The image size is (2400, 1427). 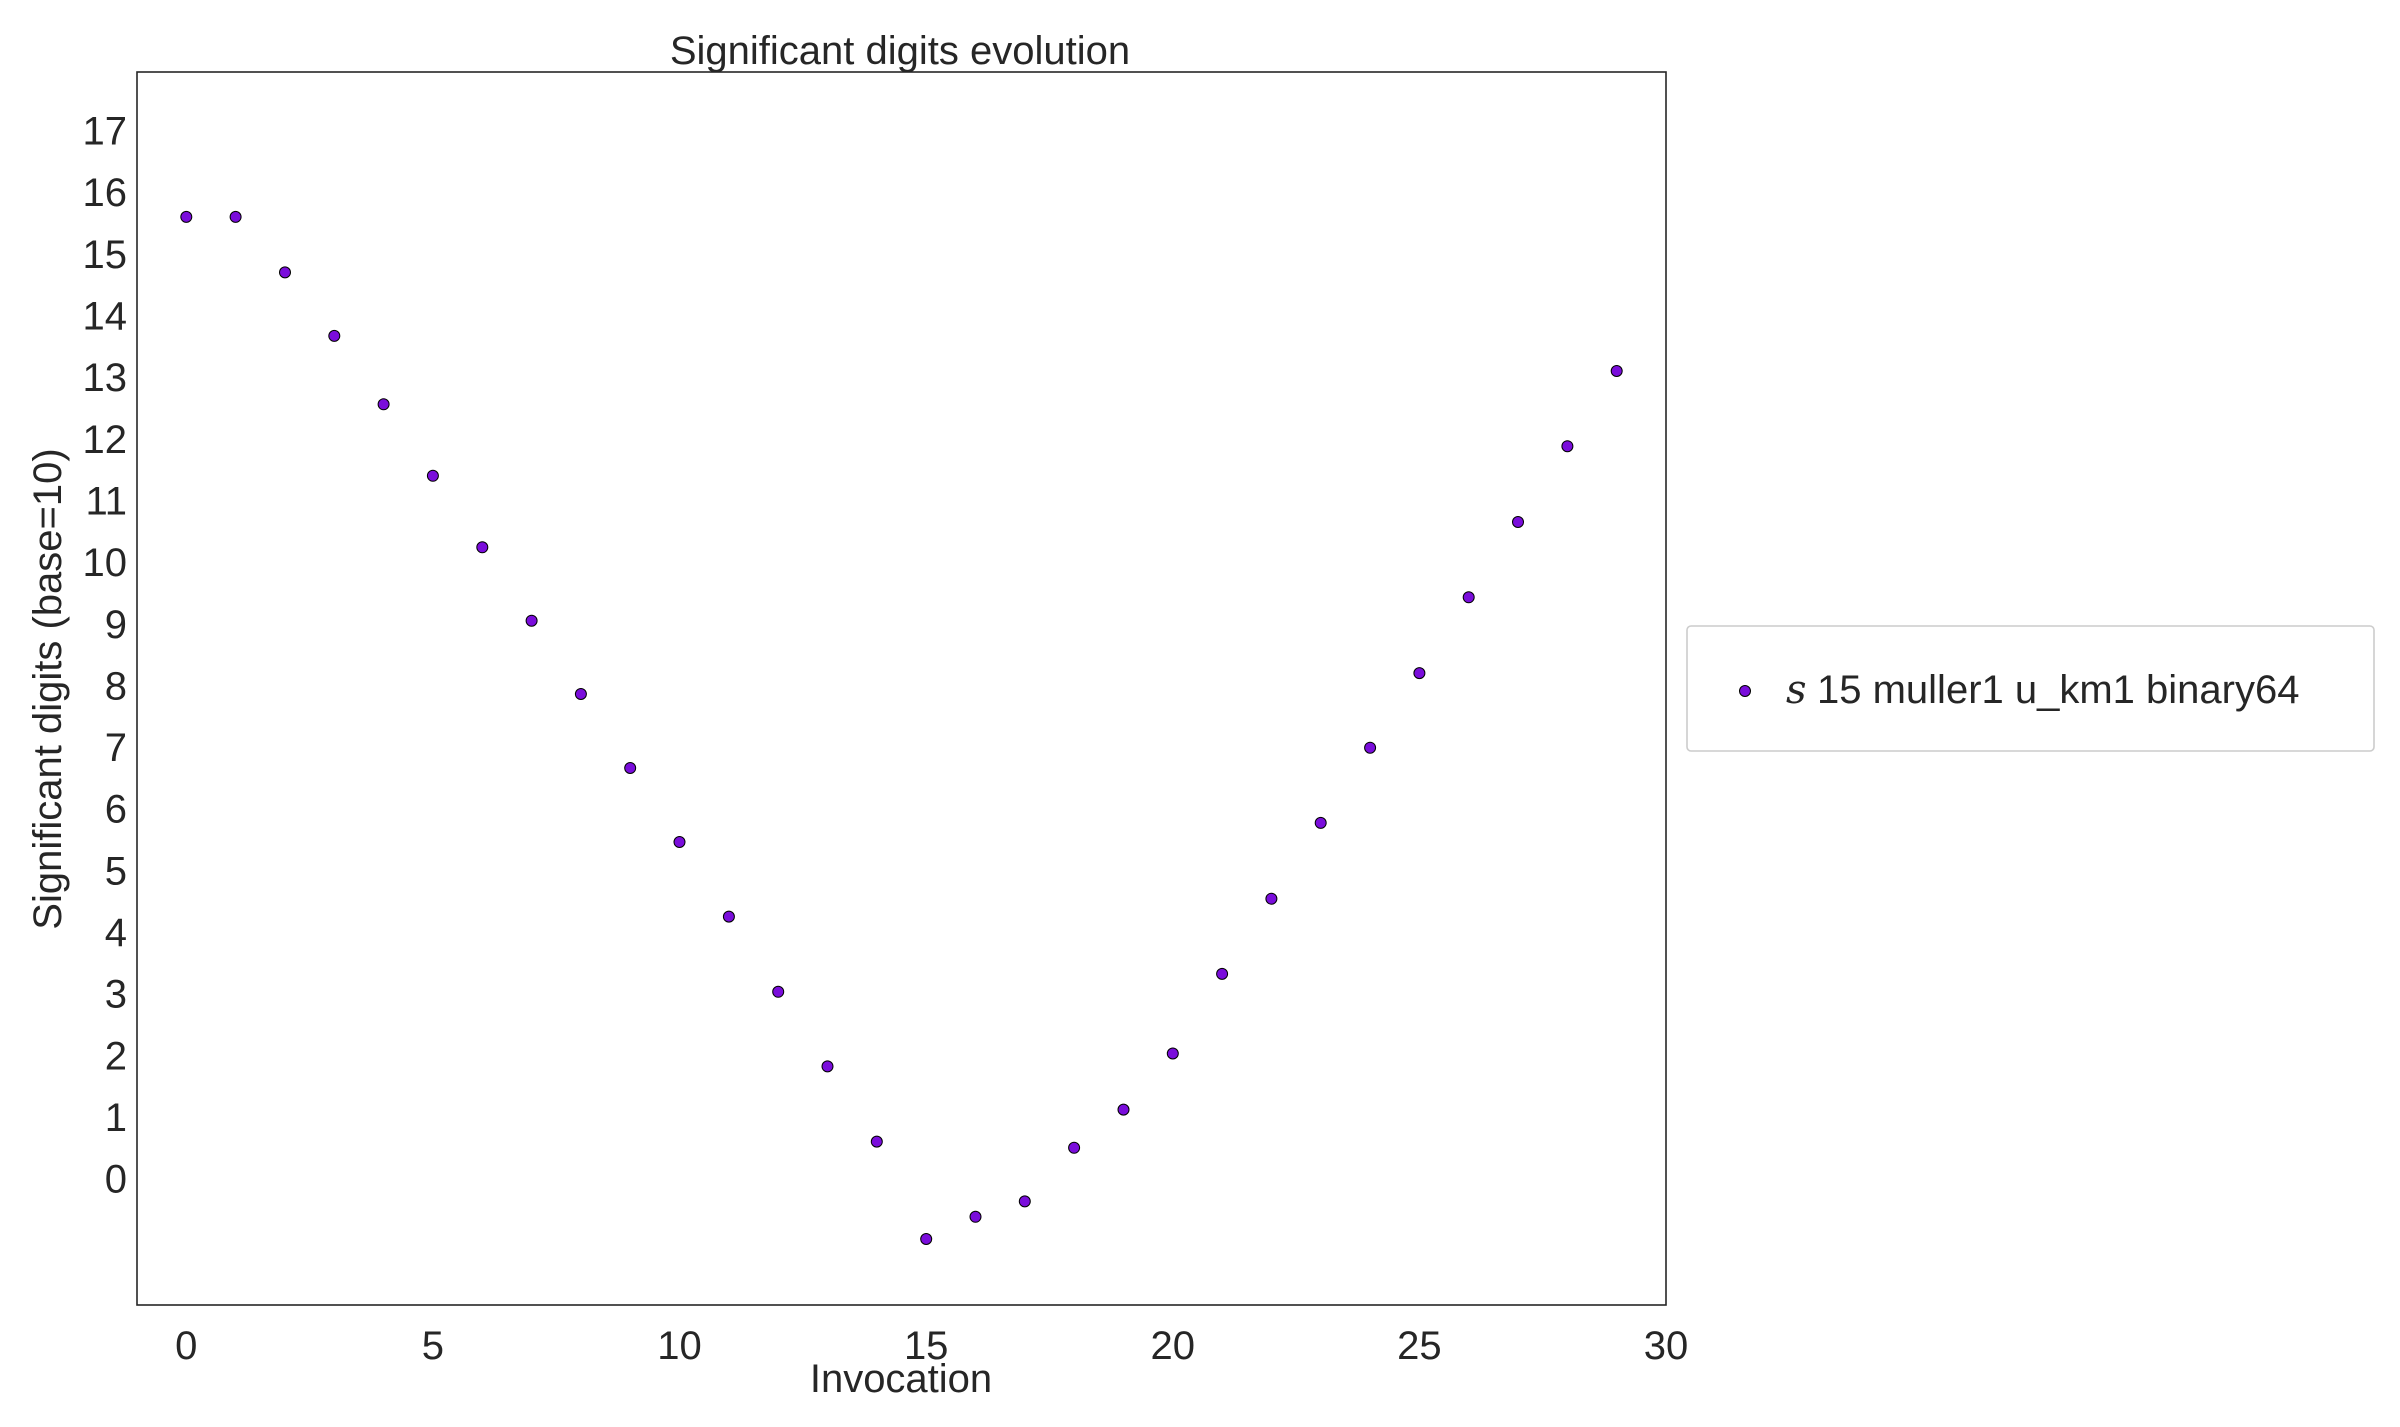 I want to click on y-tick-label: 6, so click(x=116, y=810).